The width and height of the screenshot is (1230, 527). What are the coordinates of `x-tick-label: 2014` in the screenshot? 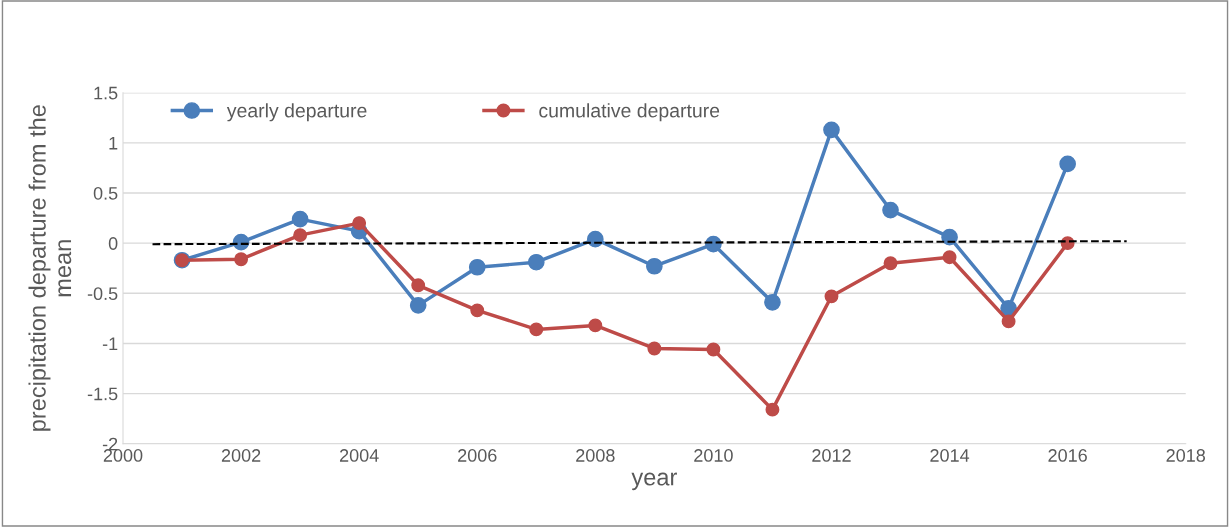 It's located at (950, 455).